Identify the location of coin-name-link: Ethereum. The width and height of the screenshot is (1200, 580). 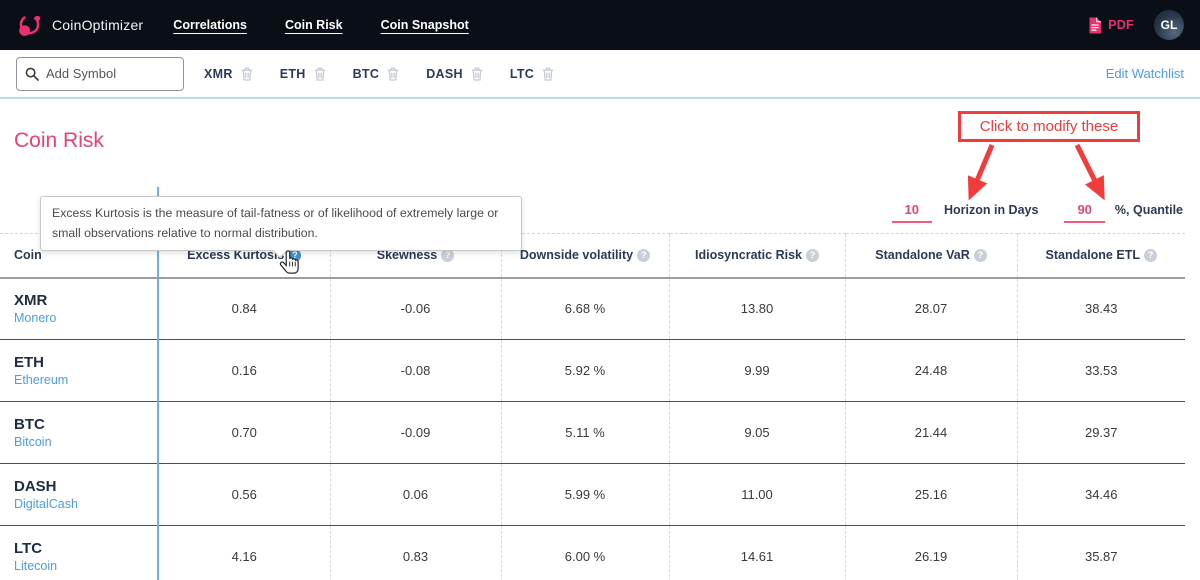
(41, 380).